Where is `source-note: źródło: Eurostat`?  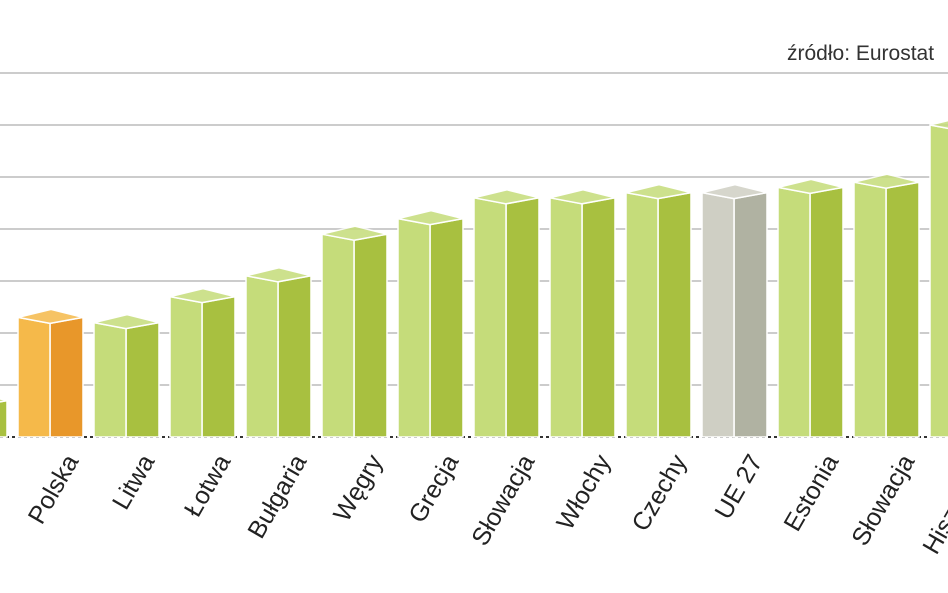 source-note: źródło: Eurostat is located at coordinates (860, 53).